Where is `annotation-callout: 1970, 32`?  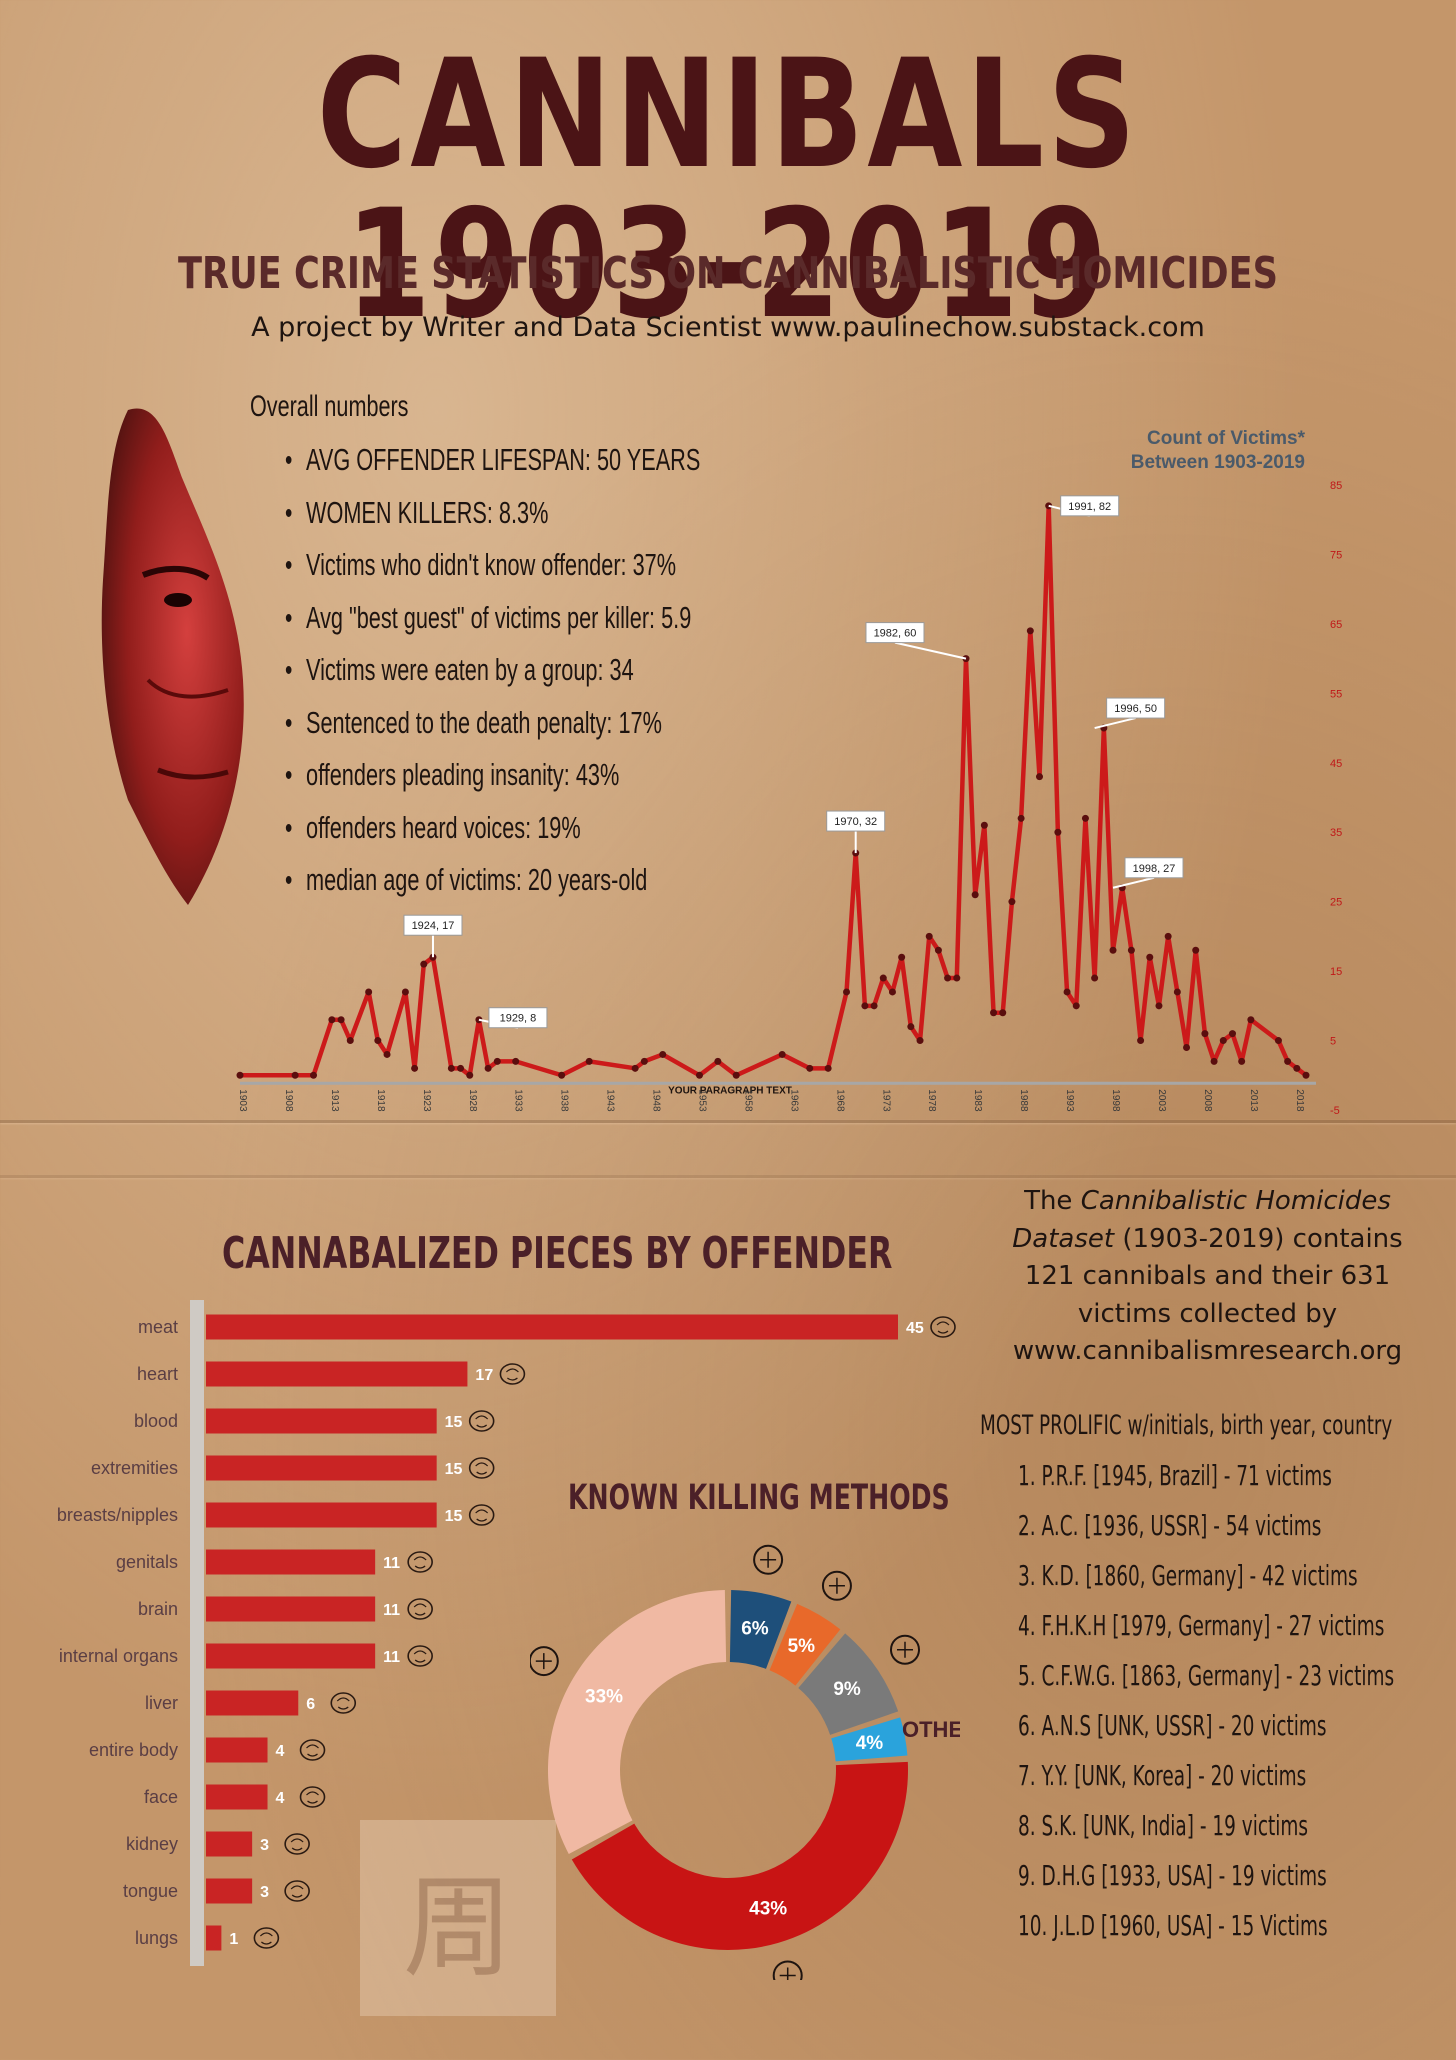
annotation-callout: 1970, 32 is located at coordinates (856, 832).